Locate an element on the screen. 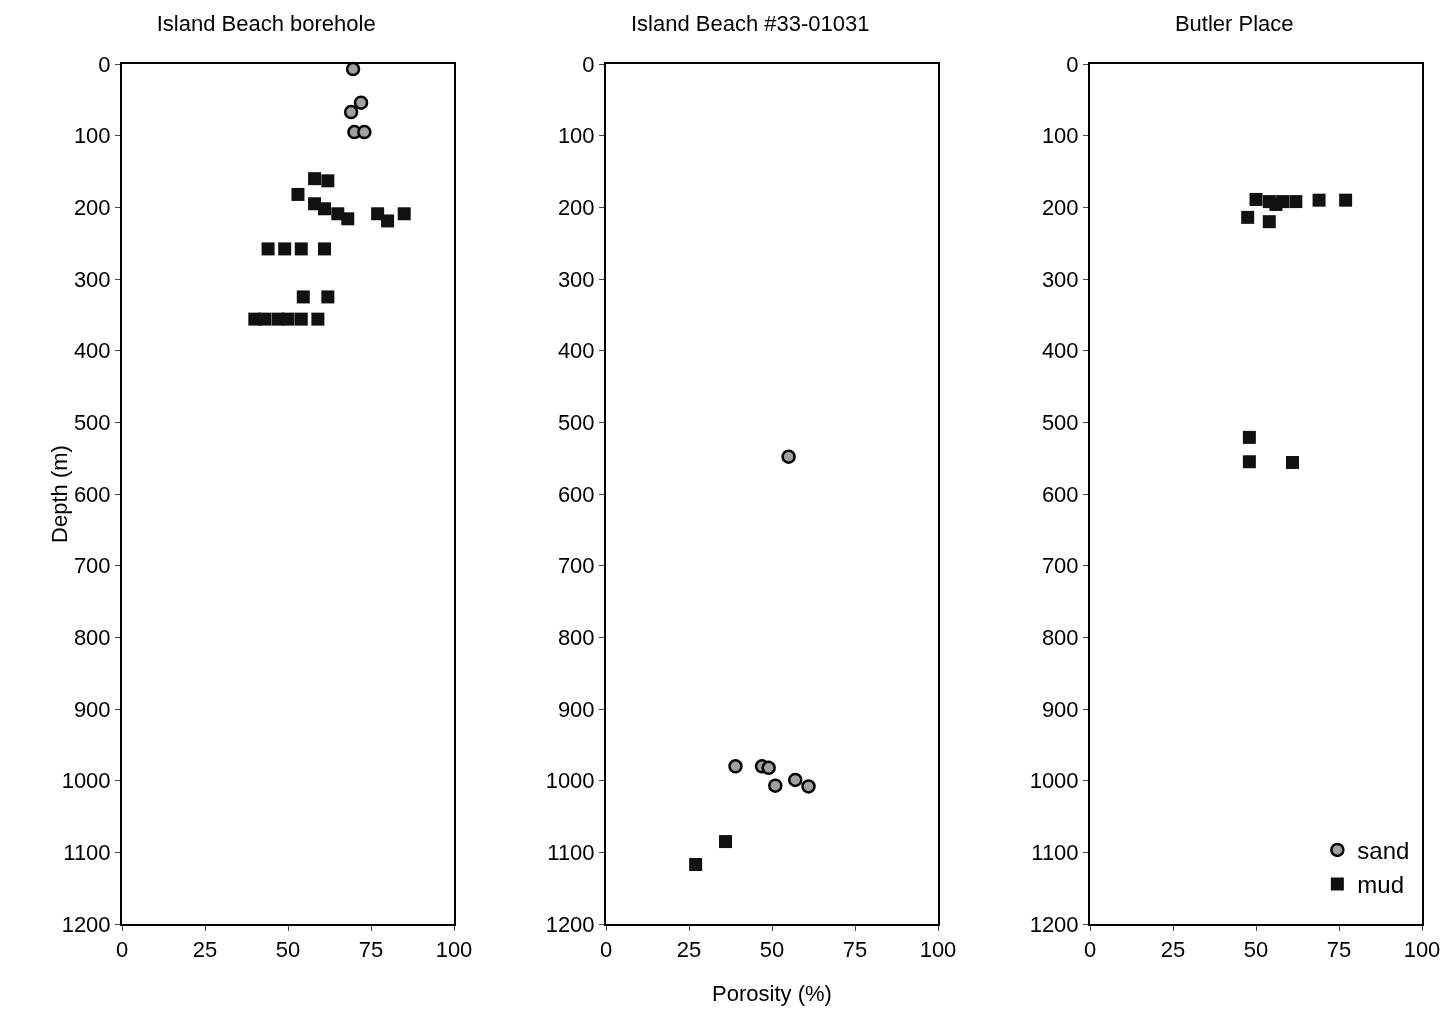  chart-title: Island Beach borehole is located at coordinates (266, 23).